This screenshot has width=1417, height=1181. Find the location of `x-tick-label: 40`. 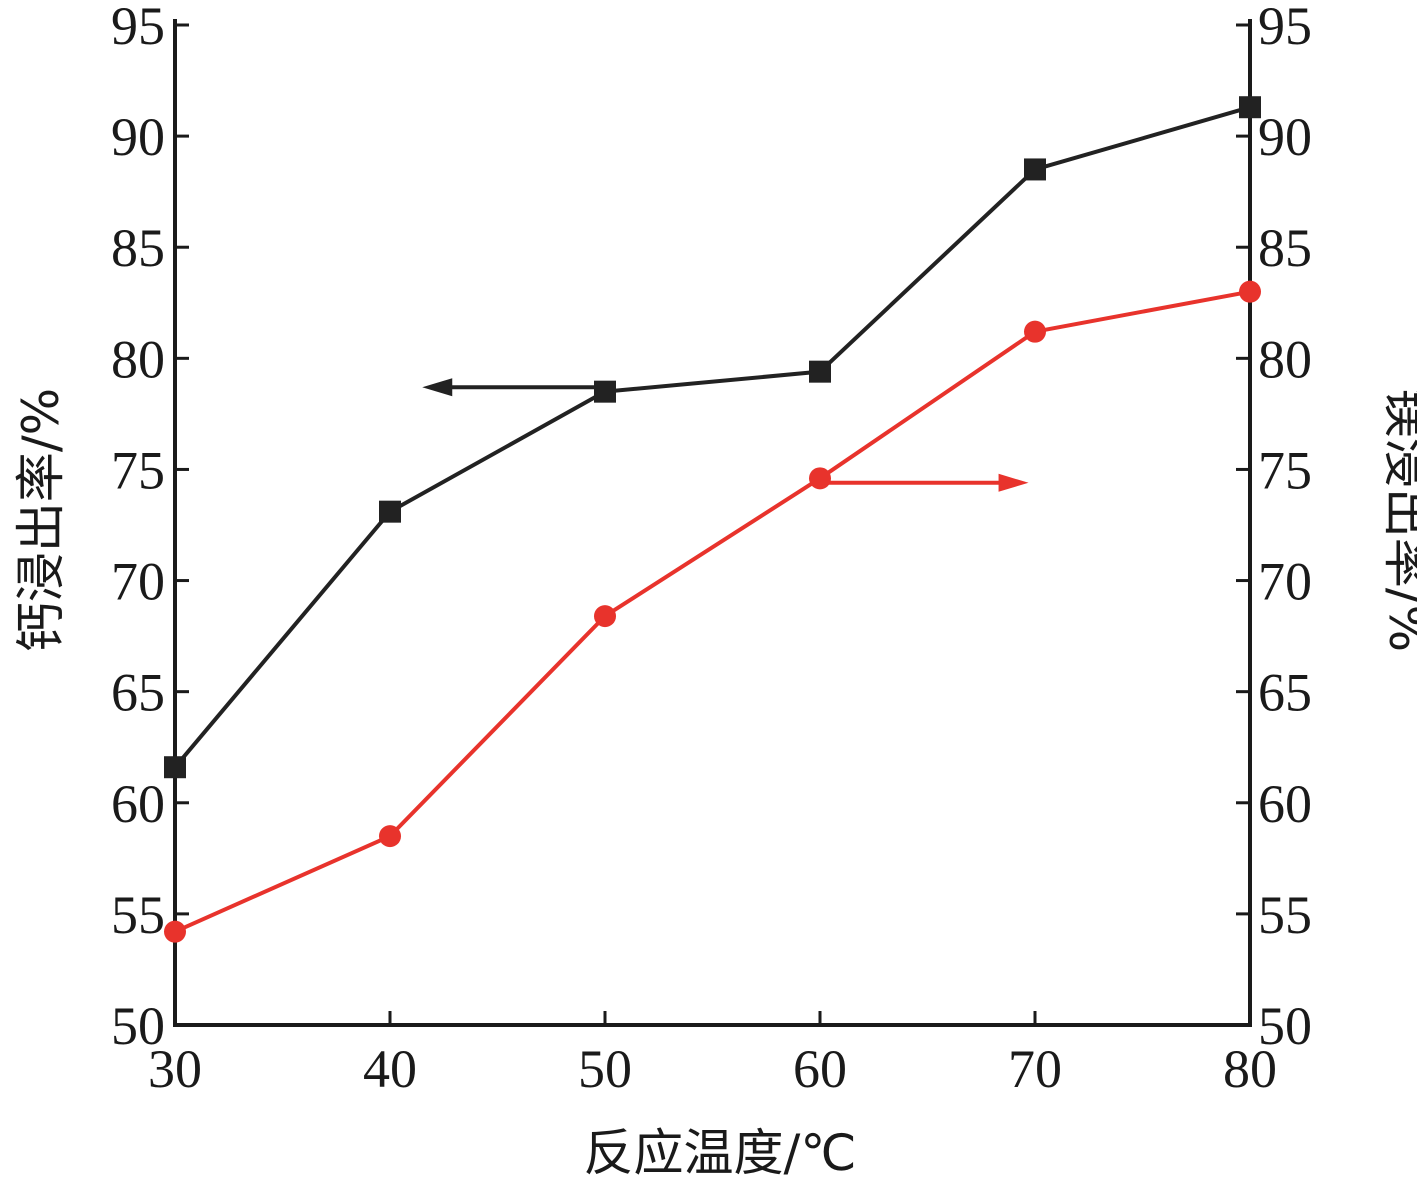

x-tick-label: 40 is located at coordinates (390, 1069).